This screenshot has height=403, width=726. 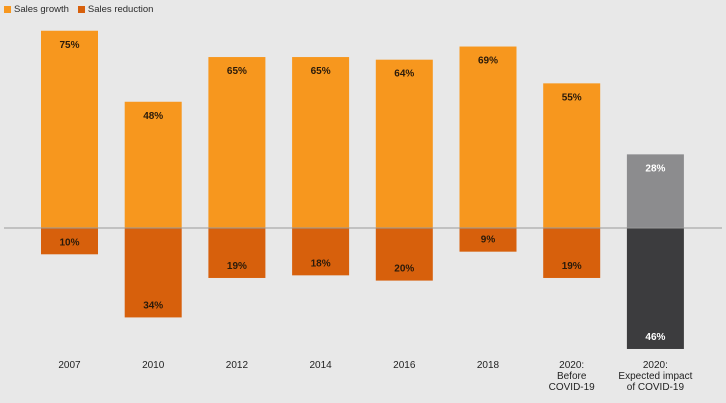 I want to click on data-label-sales-reduction: 34%, so click(x=153, y=305).